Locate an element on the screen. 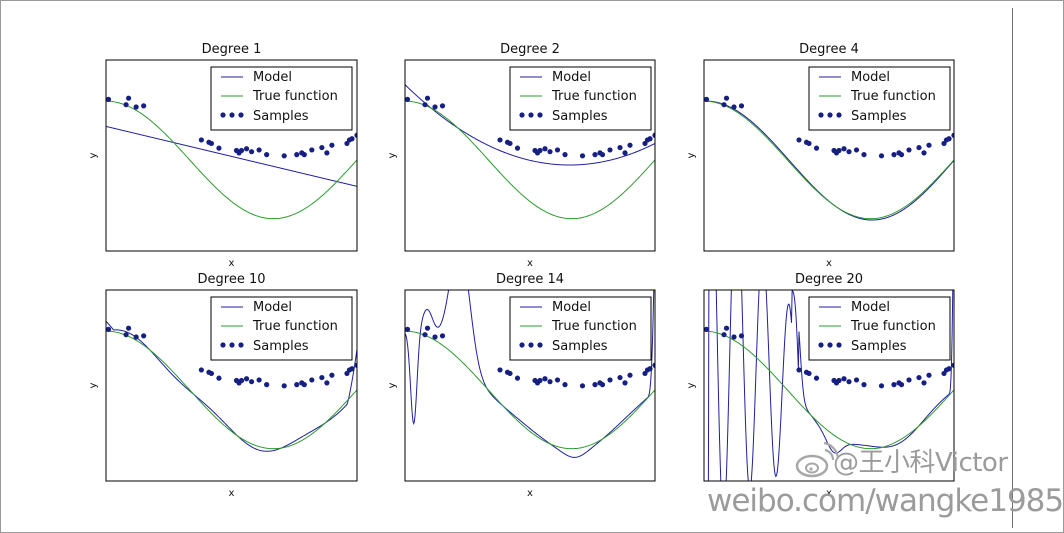 The height and width of the screenshot is (533, 1064). frame-divider is located at coordinates (1012, 268).